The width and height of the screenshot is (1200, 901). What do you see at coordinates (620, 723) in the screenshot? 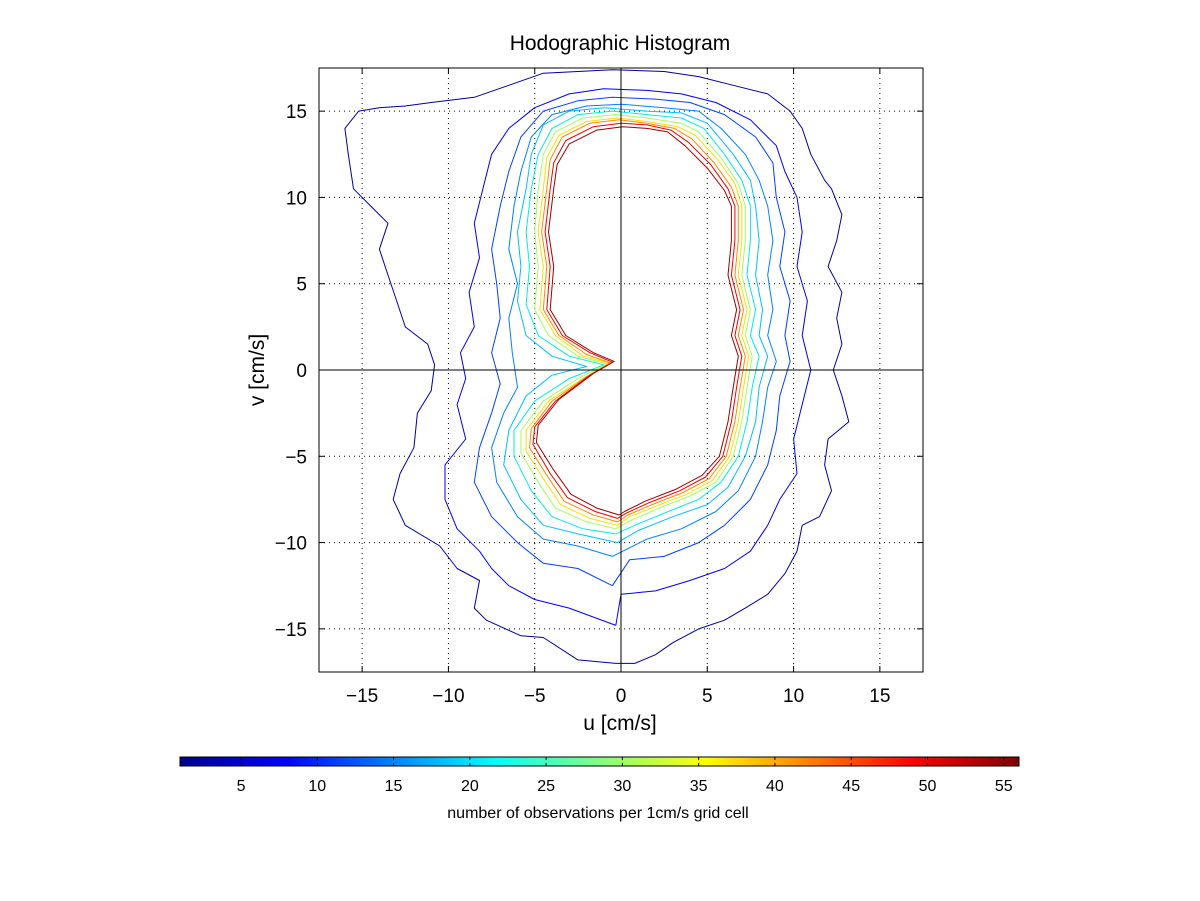
I see `x-axis-label: u [cm/s]` at bounding box center [620, 723].